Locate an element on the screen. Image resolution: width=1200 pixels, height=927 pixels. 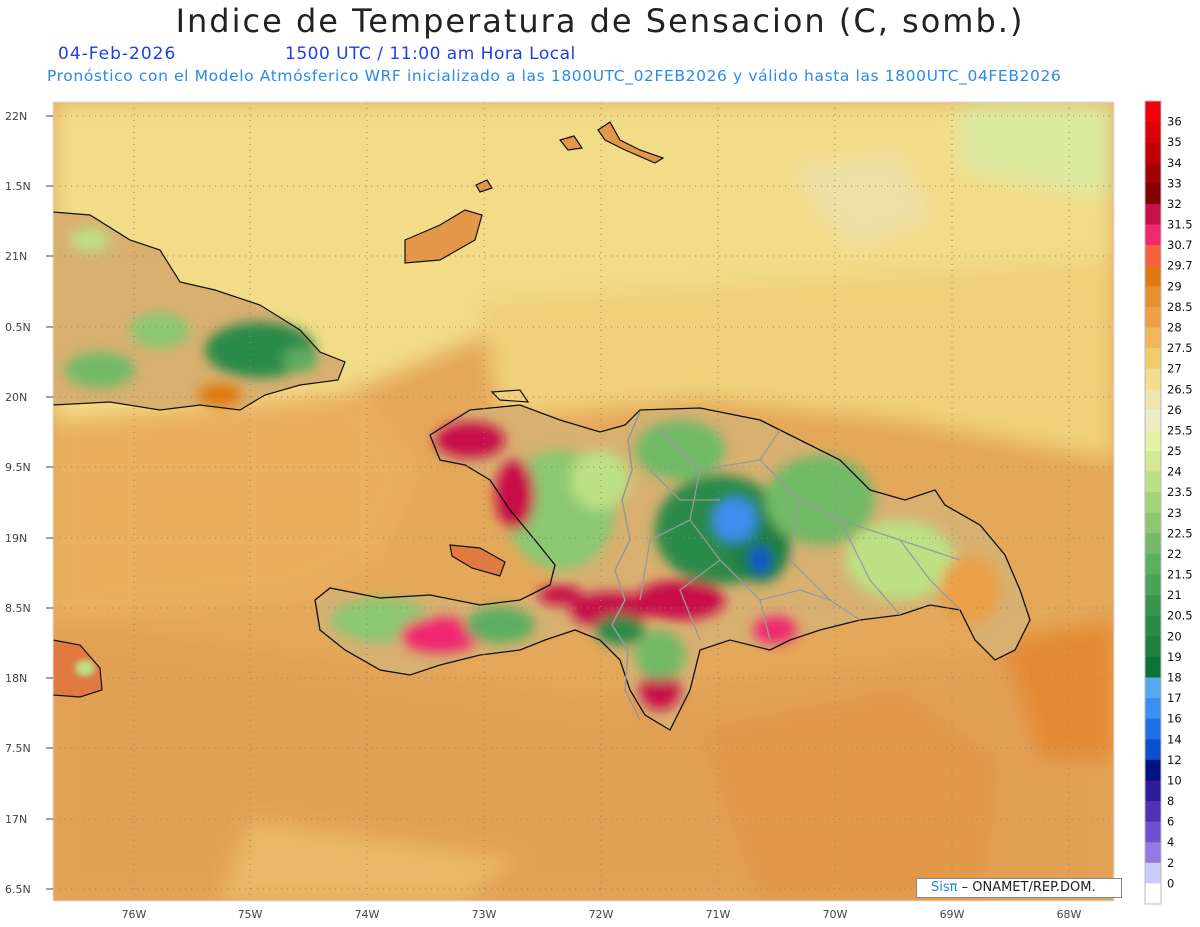
colorbar-label: 22.5 is located at coordinates (1180, 533).